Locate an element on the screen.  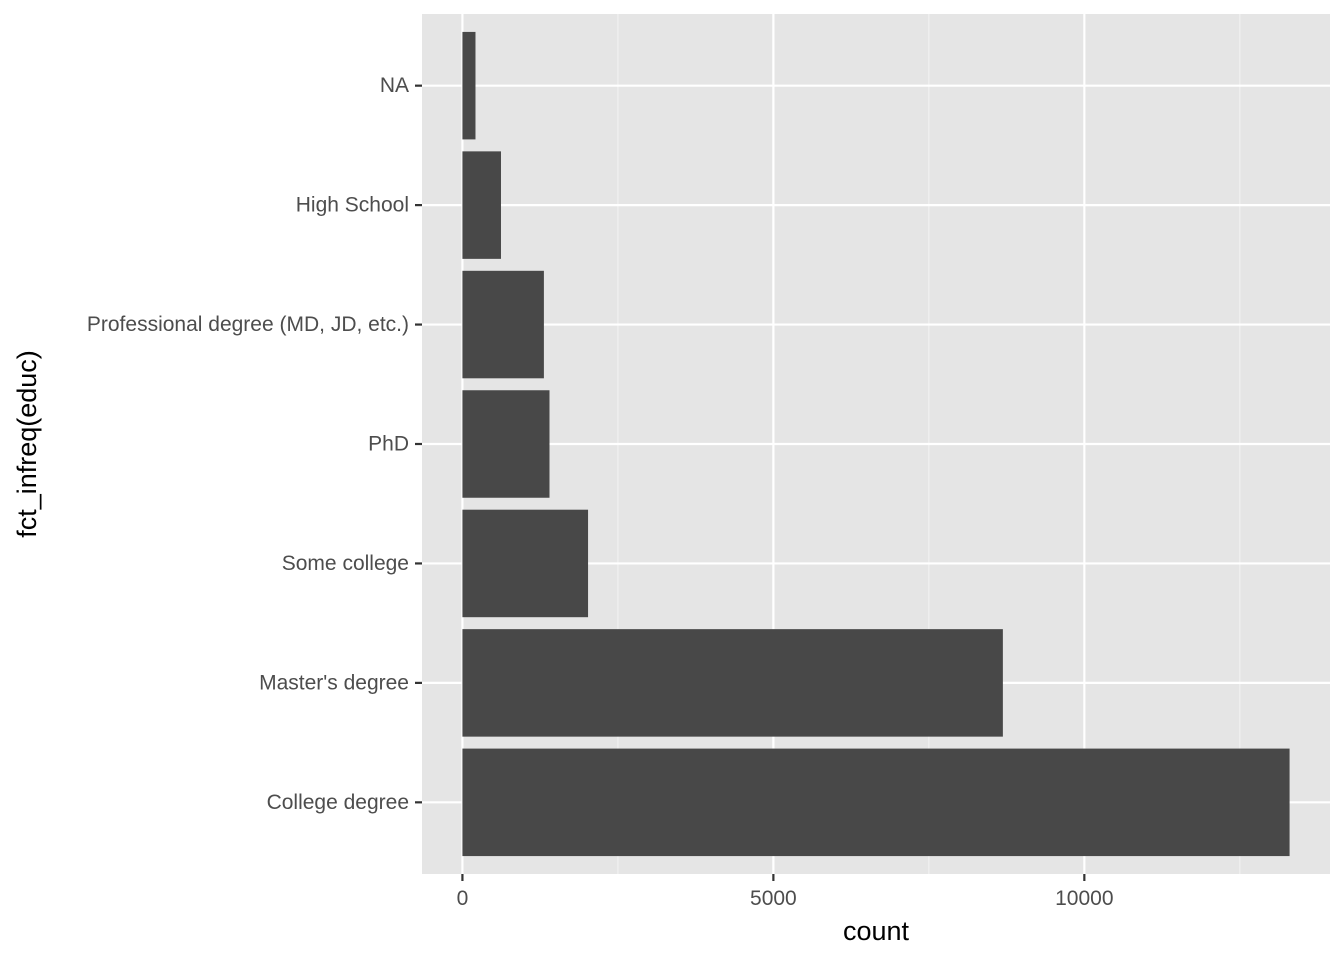
y-tick-label: Master's degree is located at coordinates (334, 682).